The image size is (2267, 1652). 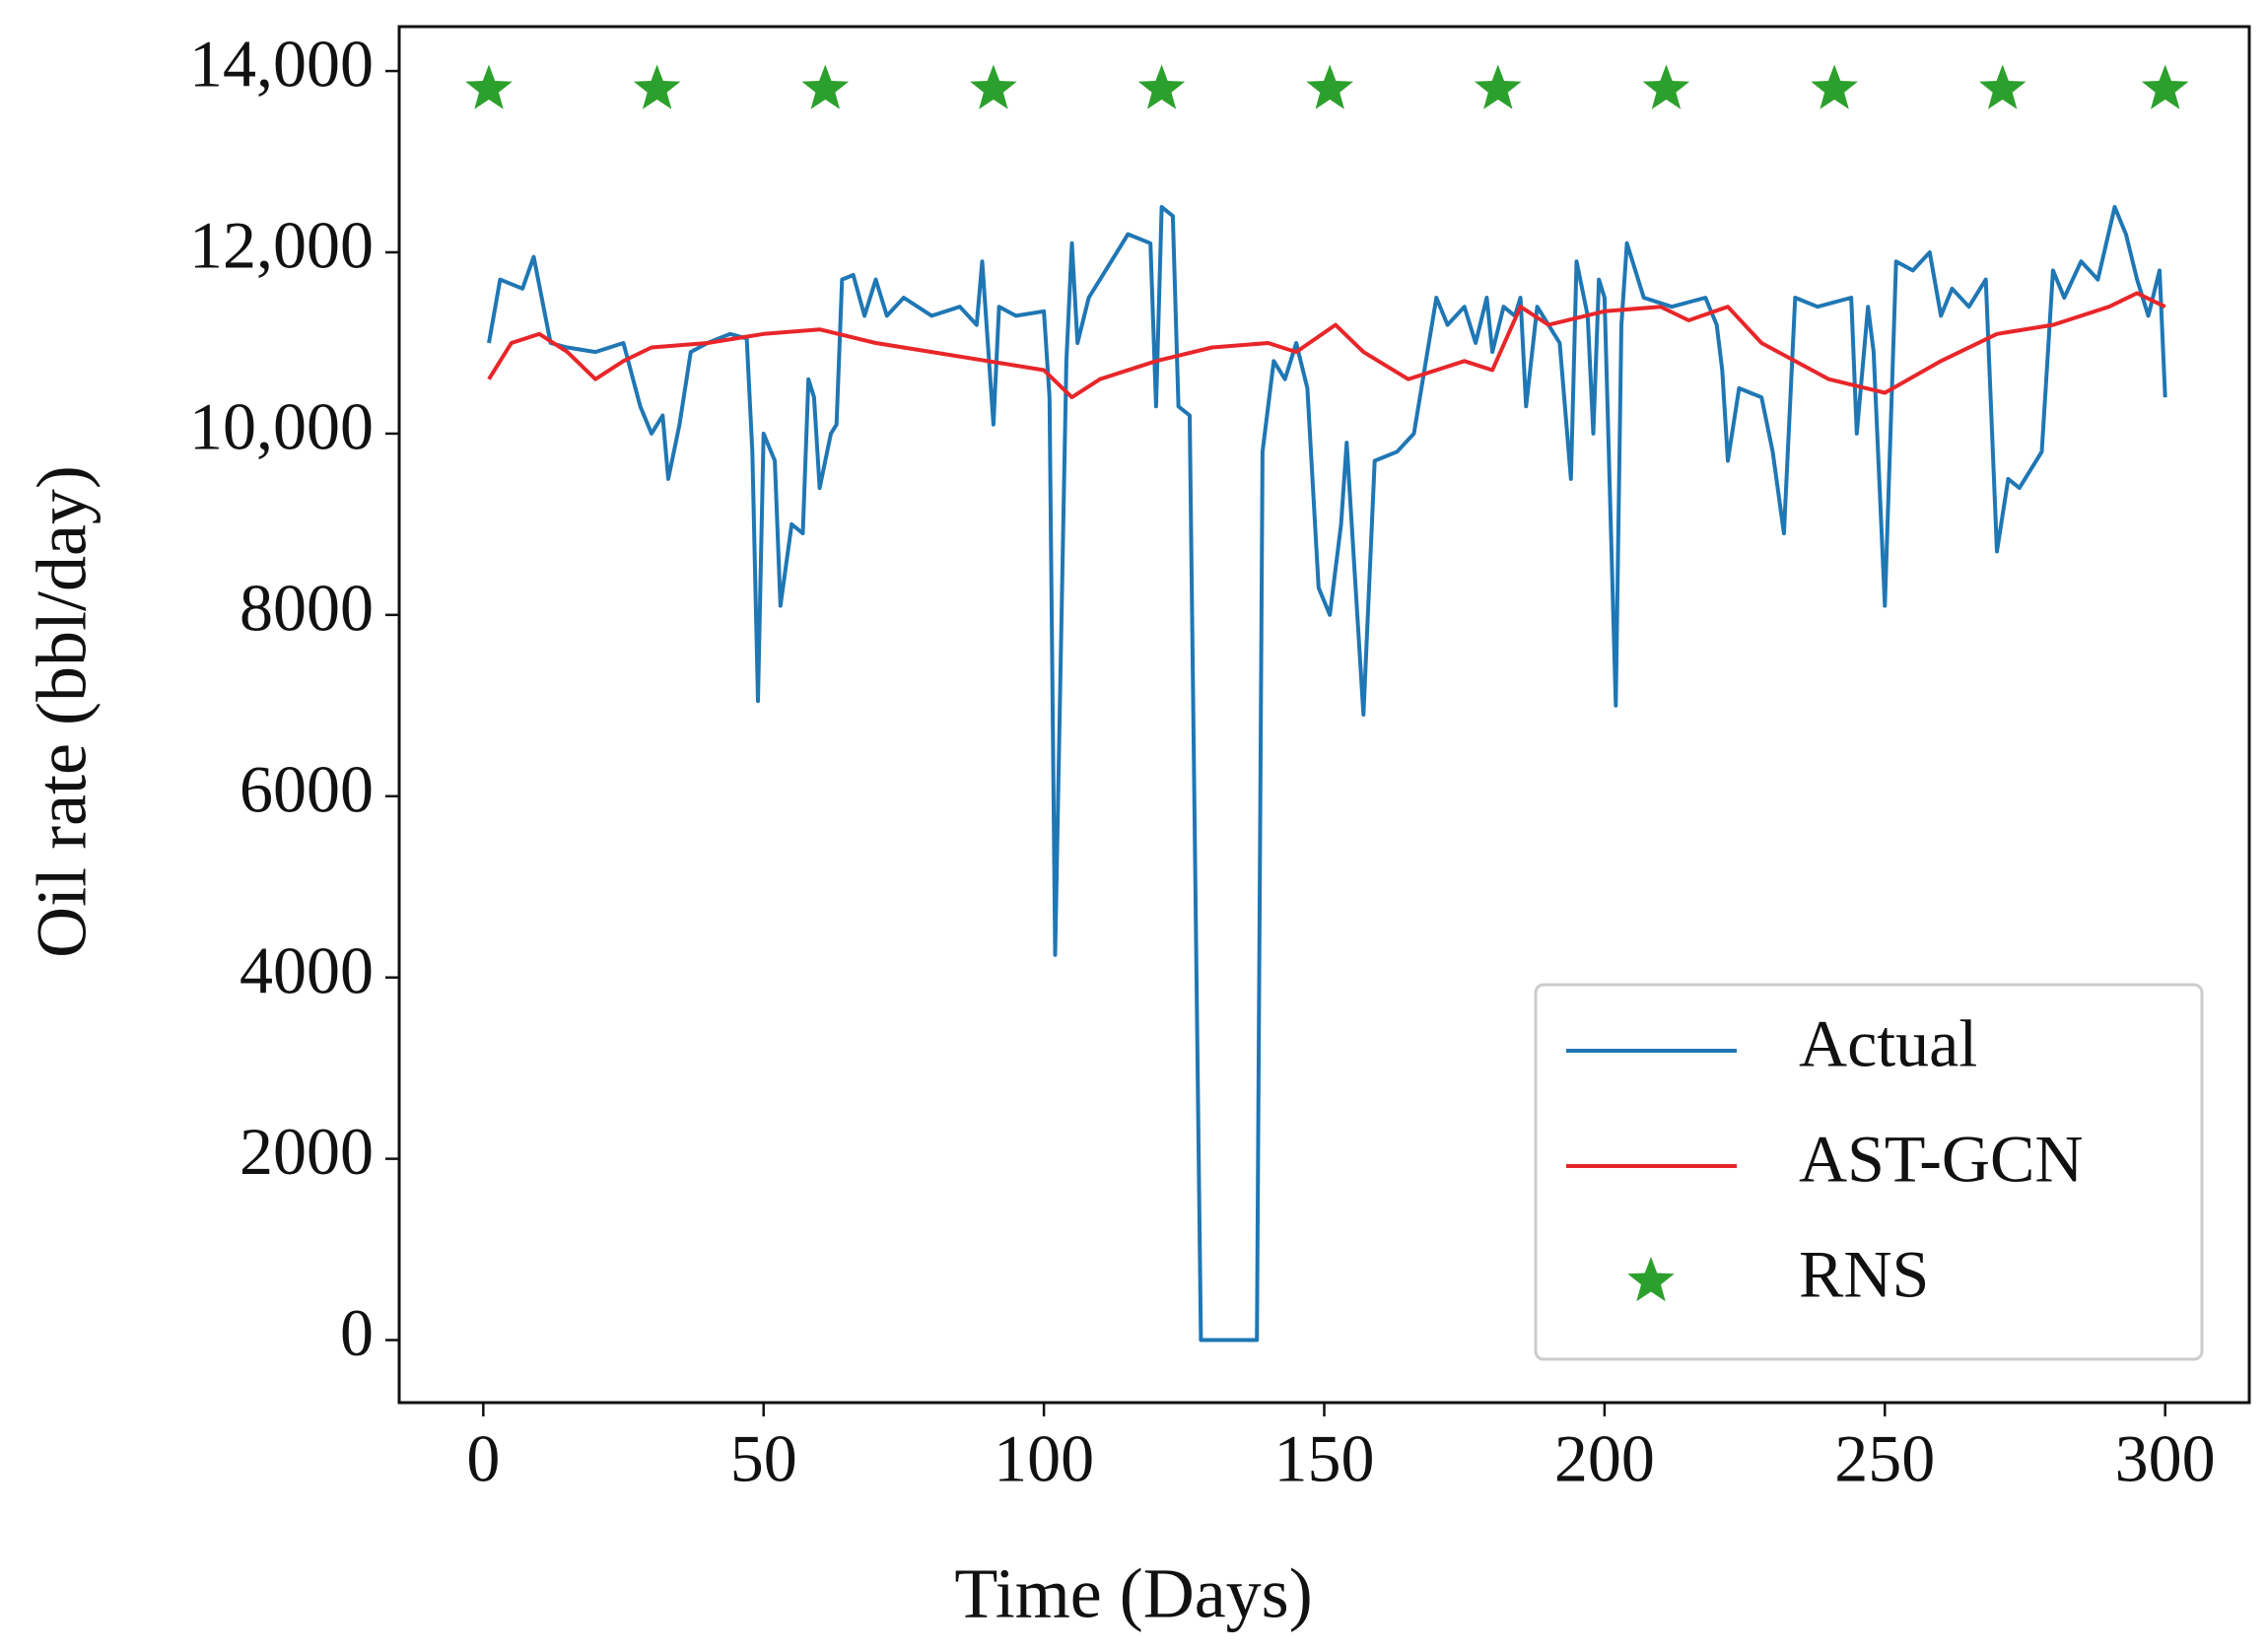 I want to click on y-tick-label: 2000, so click(x=307, y=1151).